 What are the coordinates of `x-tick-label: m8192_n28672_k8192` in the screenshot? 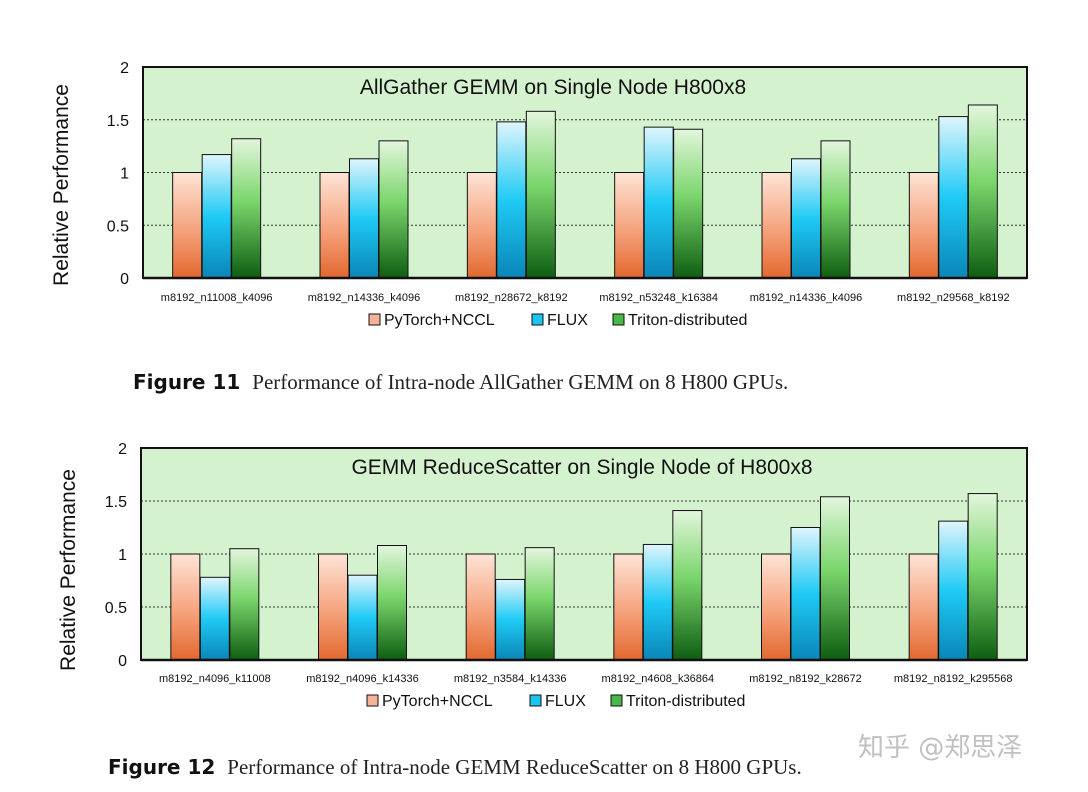 It's located at (511, 298).